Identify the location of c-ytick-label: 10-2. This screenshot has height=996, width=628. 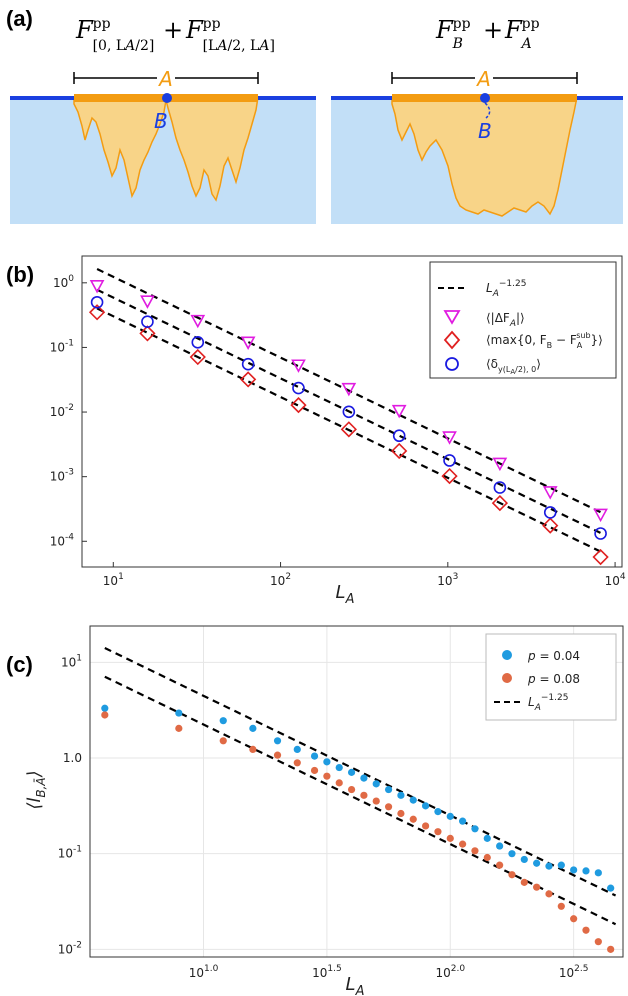
(70, 948).